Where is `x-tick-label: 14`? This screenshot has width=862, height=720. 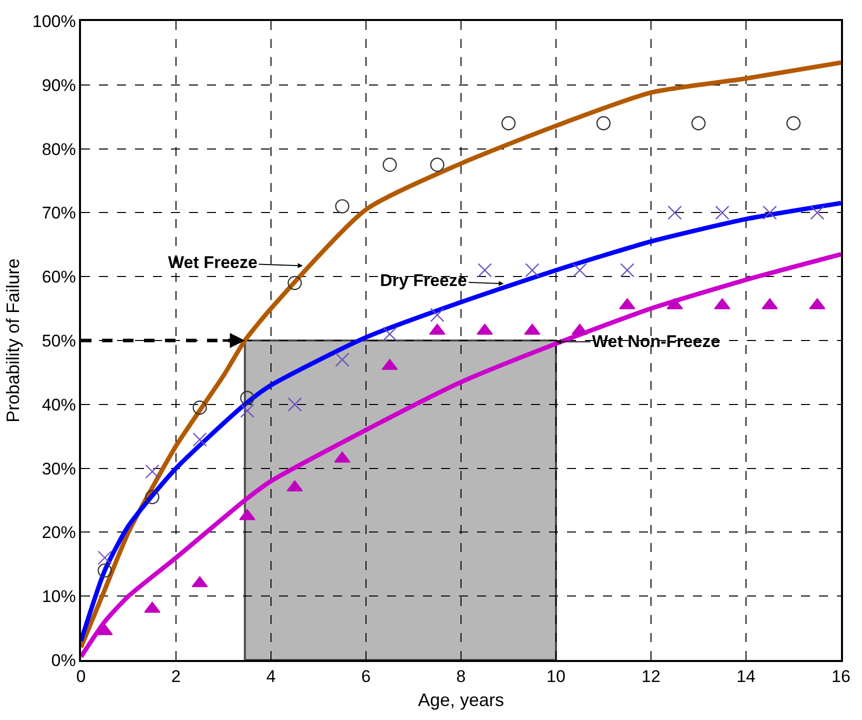
x-tick-label: 14 is located at coordinates (746, 676).